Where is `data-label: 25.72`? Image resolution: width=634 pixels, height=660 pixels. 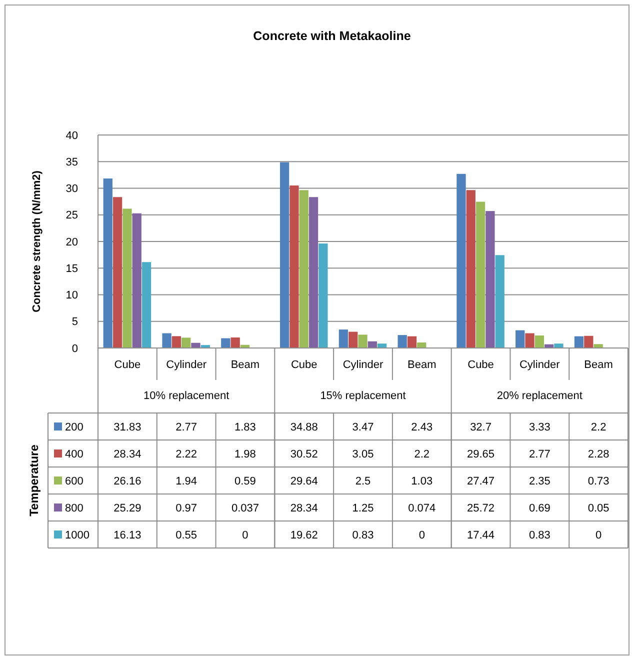
data-label: 25.72 is located at coordinates (481, 508).